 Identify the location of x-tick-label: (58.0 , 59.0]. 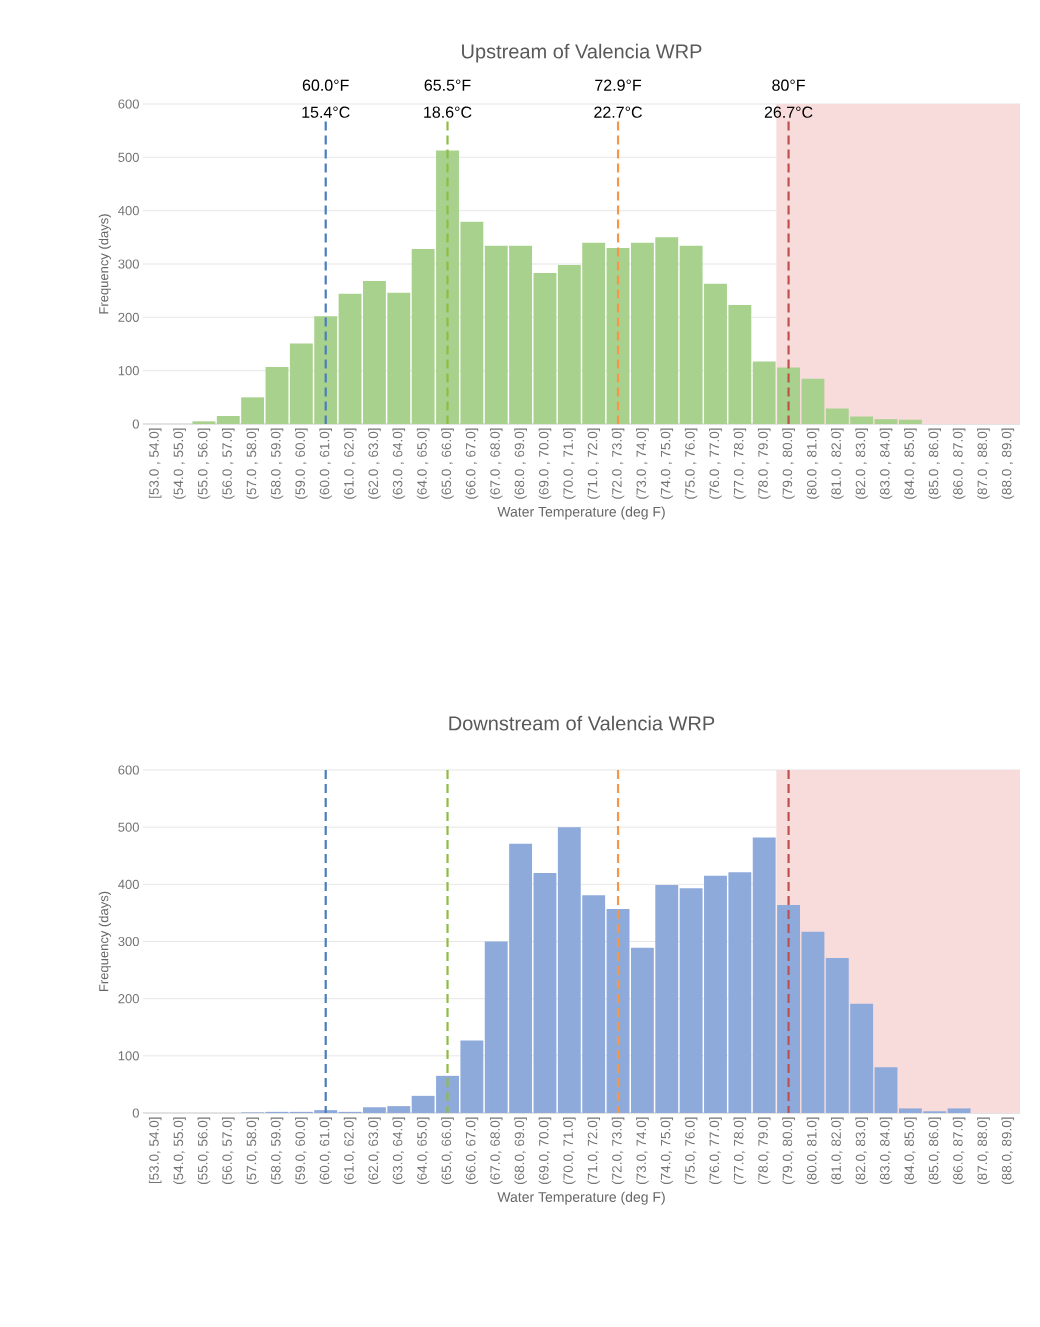
(277, 463).